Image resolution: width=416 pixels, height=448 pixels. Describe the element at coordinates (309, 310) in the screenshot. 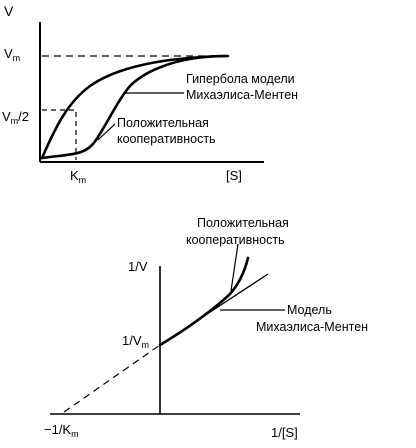

I see `model-label-line1: Модель` at that location.